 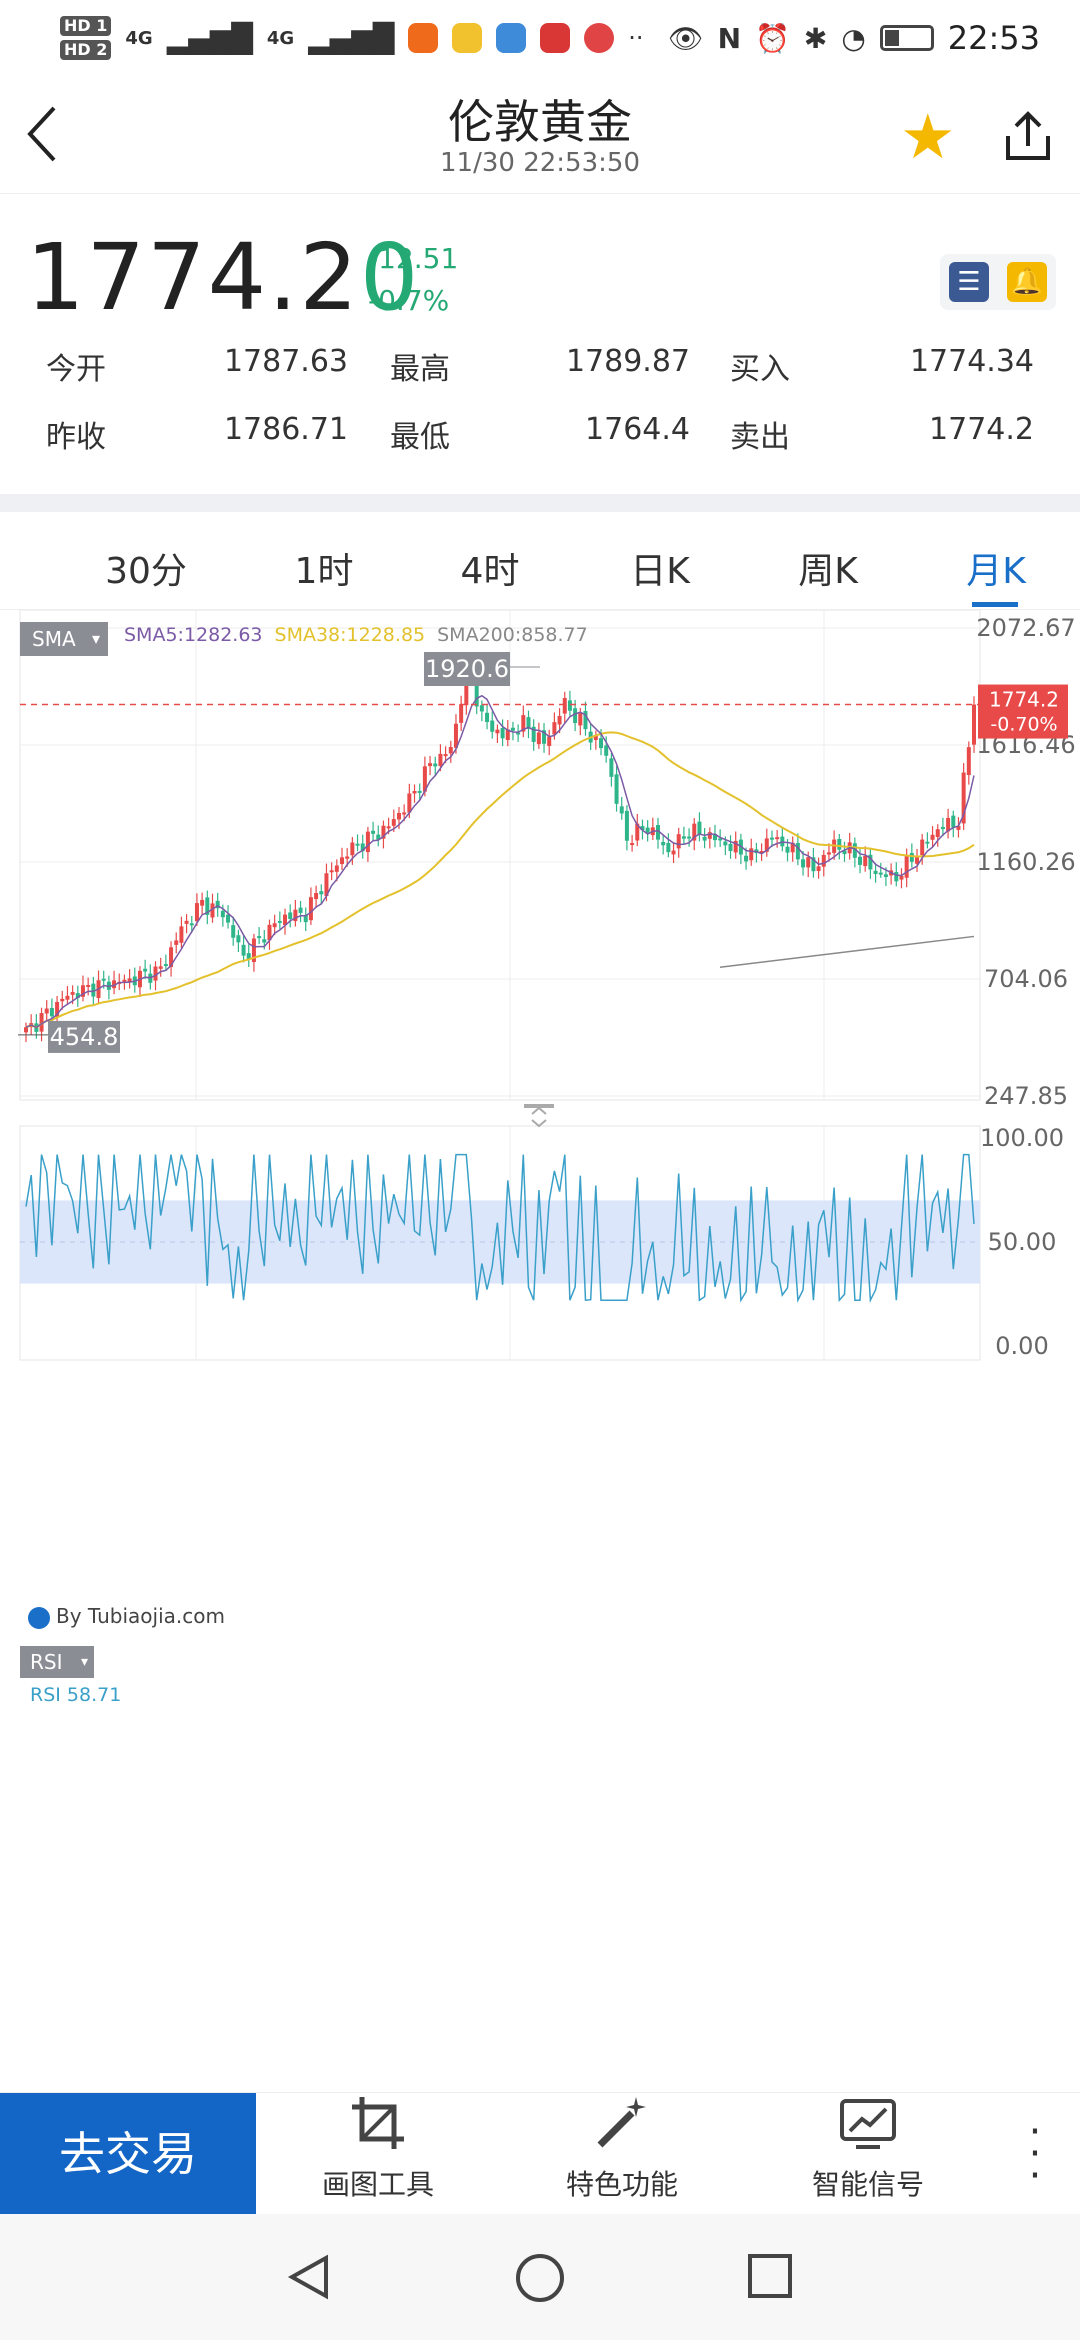 I want to click on sma200-line, so click(x=847, y=951).